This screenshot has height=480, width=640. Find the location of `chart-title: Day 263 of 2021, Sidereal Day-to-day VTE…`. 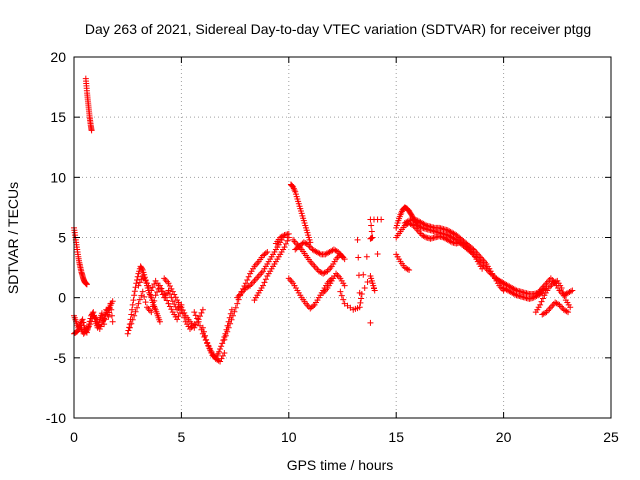

chart-title: Day 263 of 2021, Sidereal Day-to-day VTE… is located at coordinates (338, 29).